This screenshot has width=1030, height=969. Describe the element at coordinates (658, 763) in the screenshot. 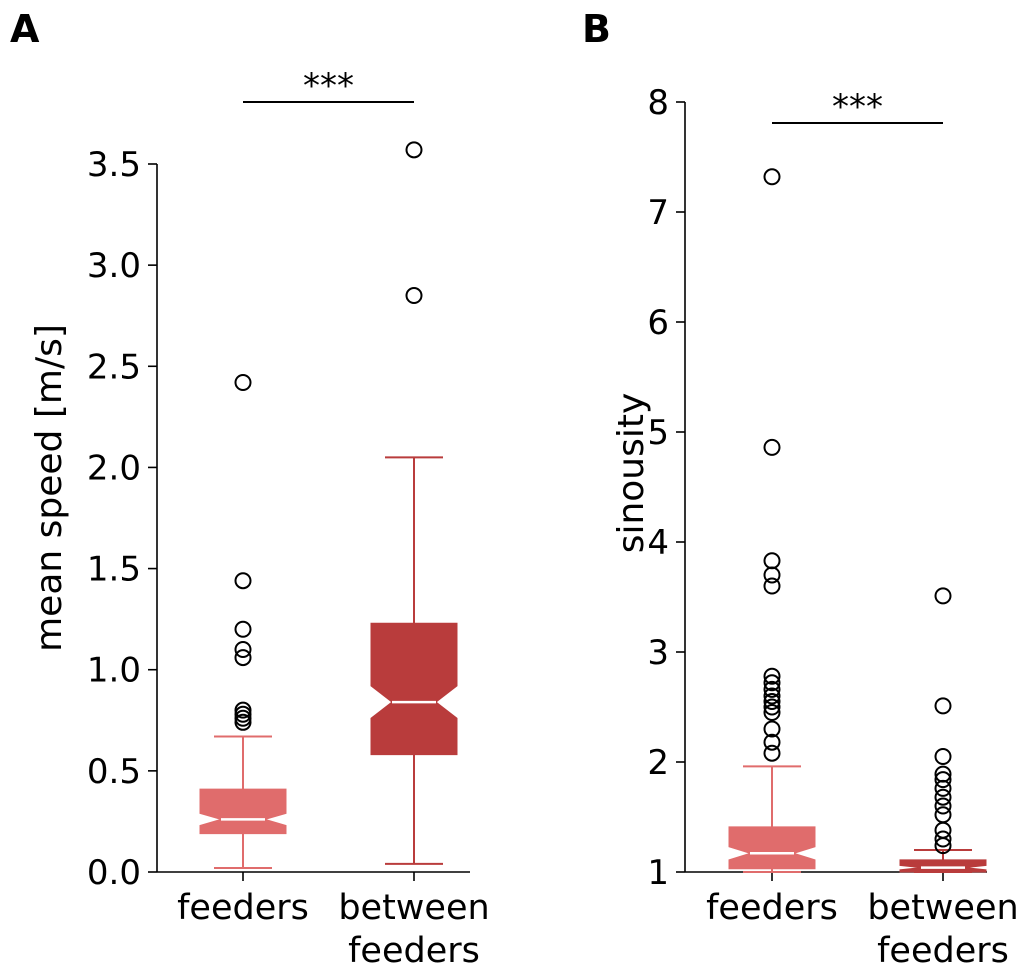

I see `y-tick-label: 2` at that location.